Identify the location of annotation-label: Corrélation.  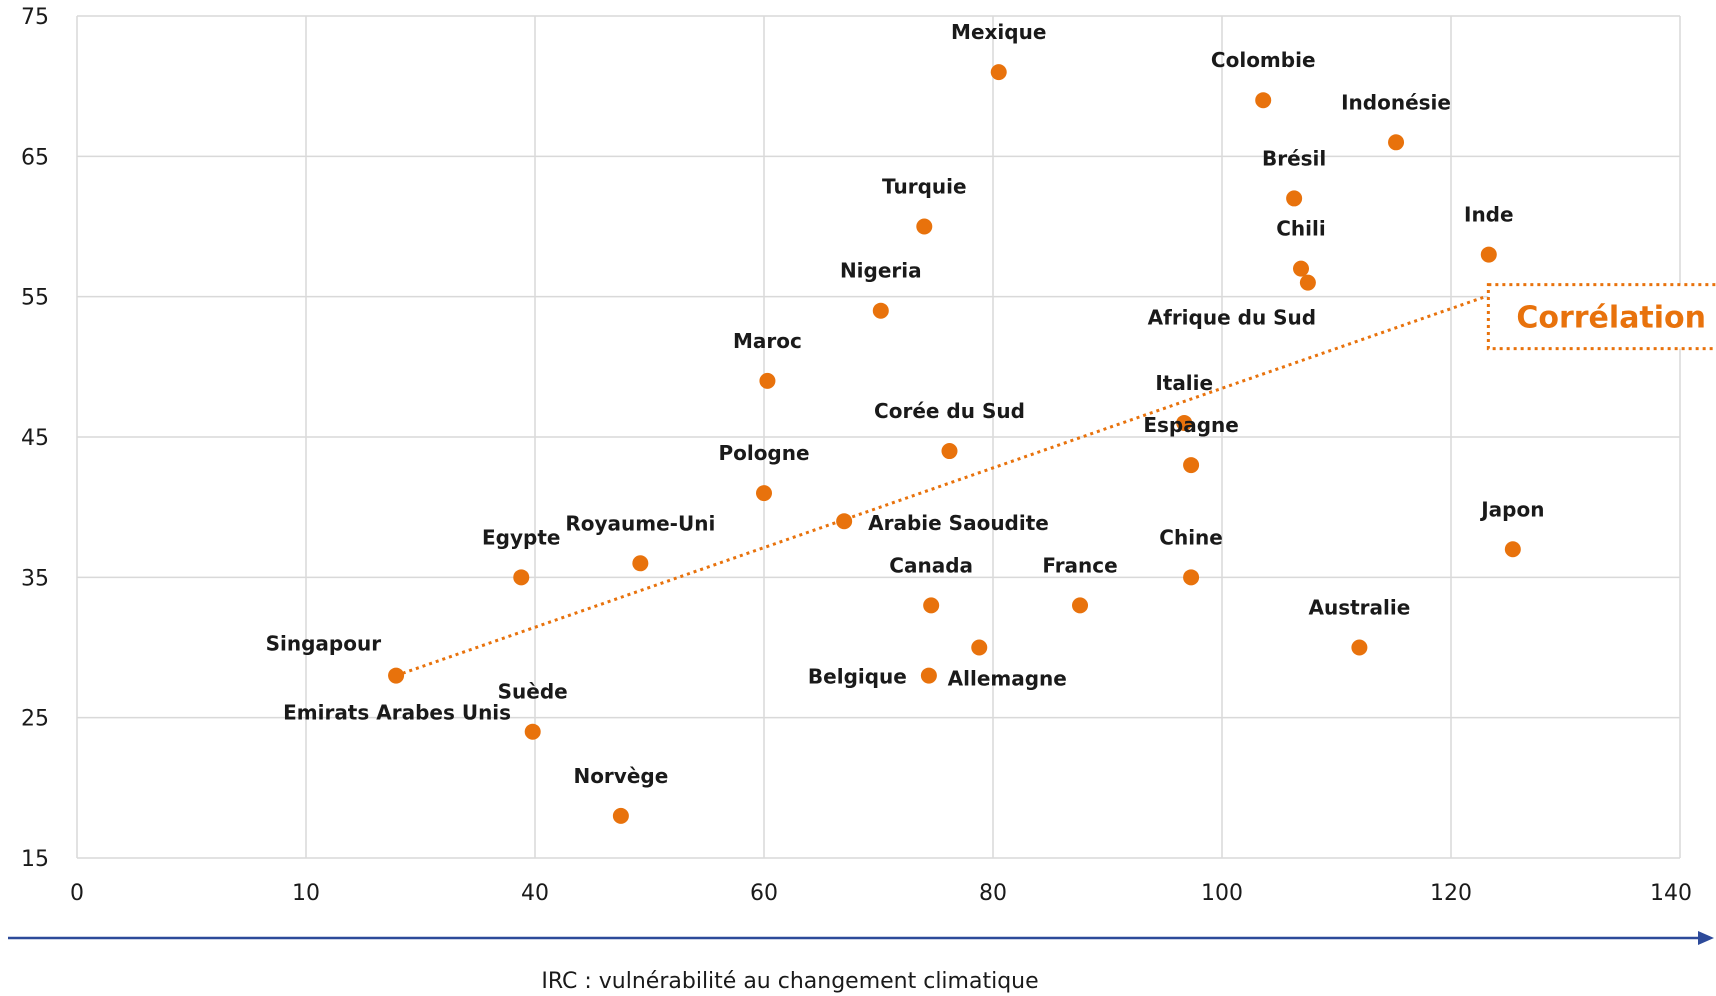
(1611, 318).